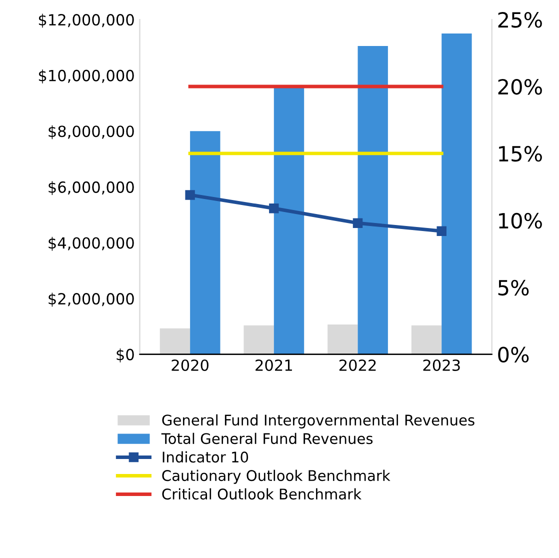 This screenshot has height=558, width=559. I want to click on x-tick-label: 2021, so click(274, 365).